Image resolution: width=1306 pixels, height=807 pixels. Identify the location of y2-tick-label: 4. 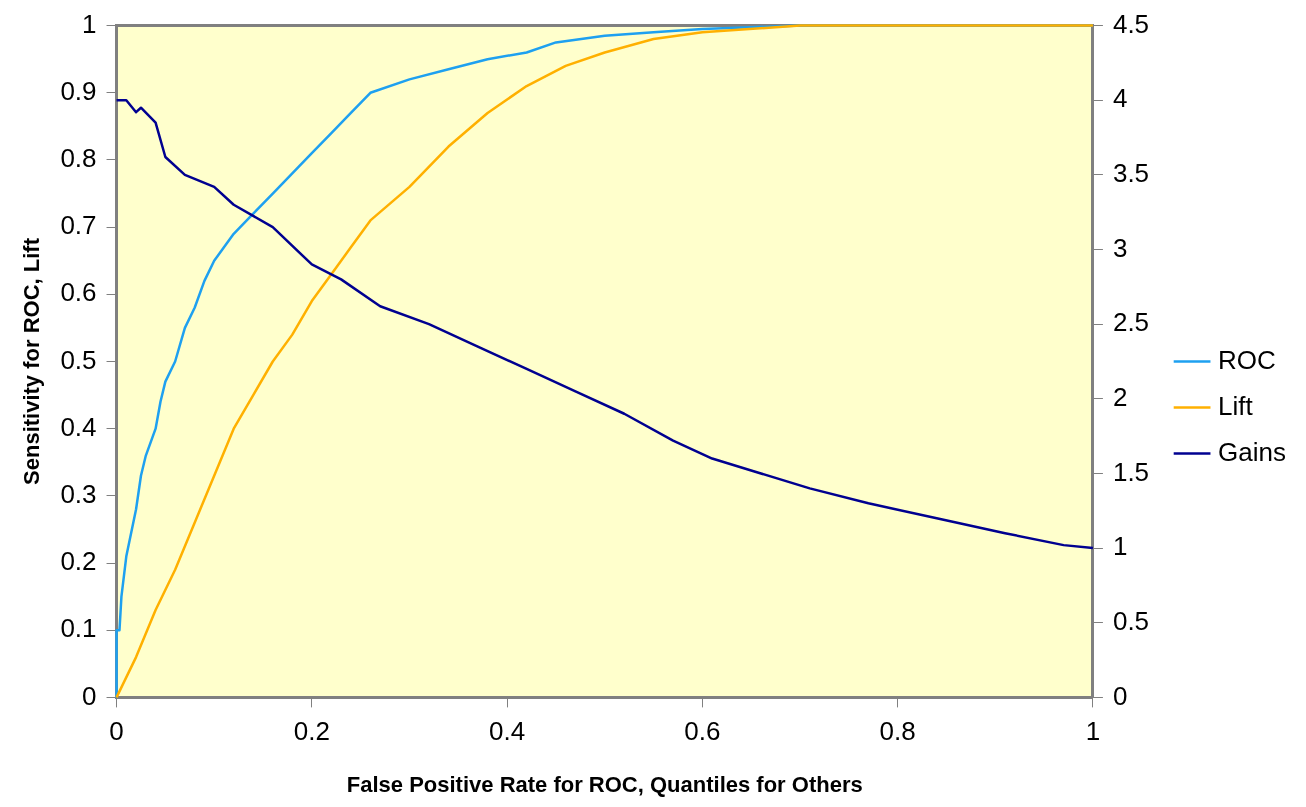
(1120, 98).